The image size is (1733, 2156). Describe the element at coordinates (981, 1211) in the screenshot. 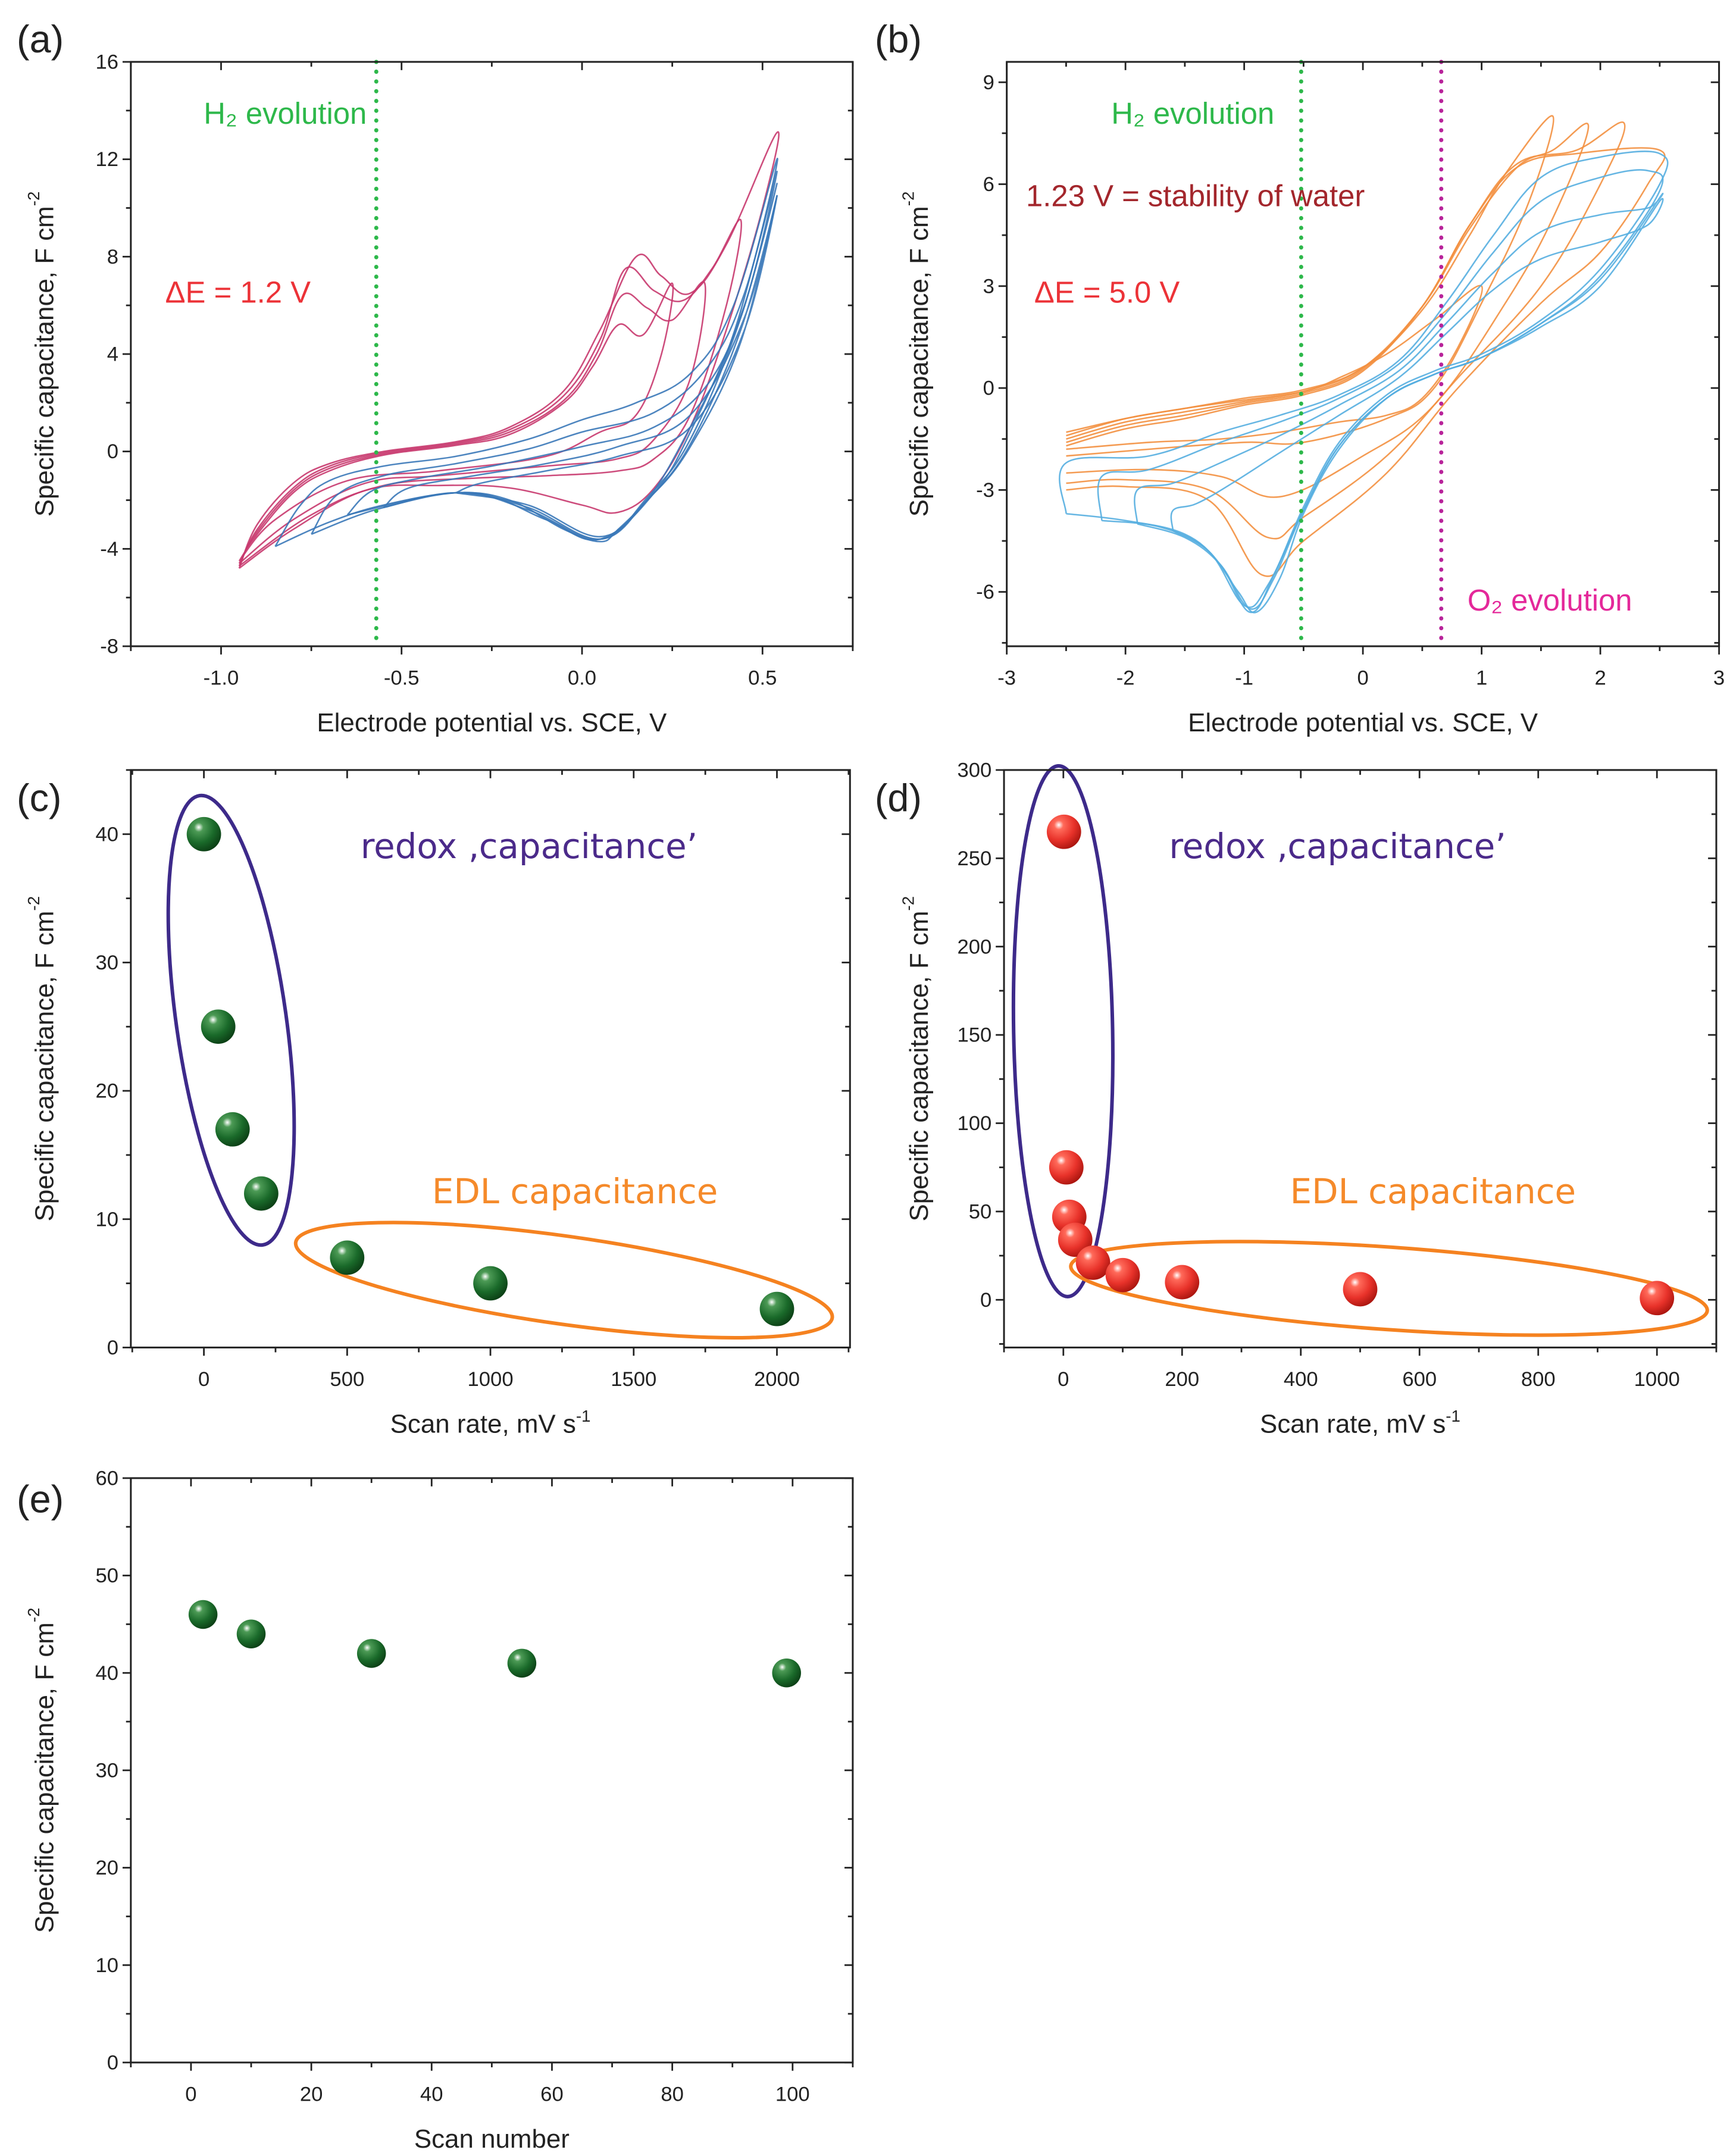

I see `y-tick-label: 50` at that location.